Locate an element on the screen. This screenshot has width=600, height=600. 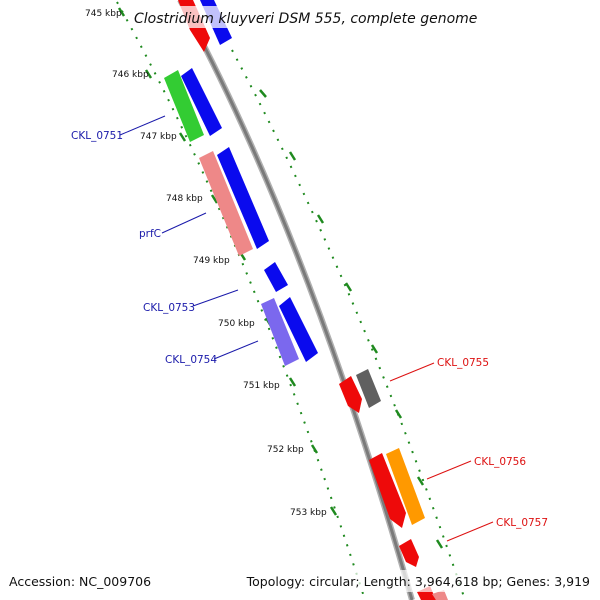
cds-ckl0754-blue is located at coordinates (298, 329).